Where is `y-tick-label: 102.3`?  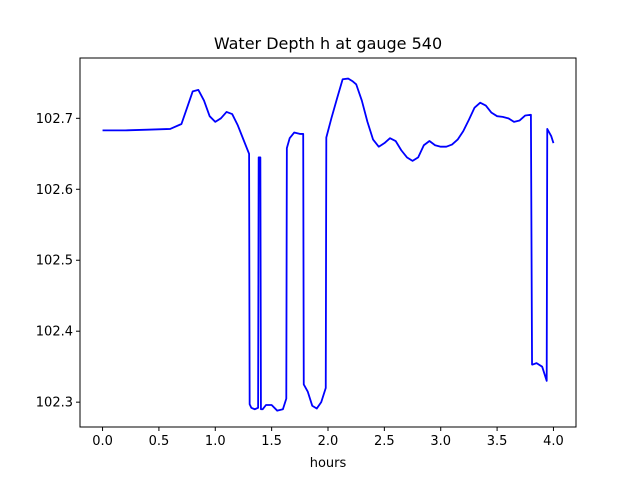
y-tick-label: 102.3 is located at coordinates (54, 403).